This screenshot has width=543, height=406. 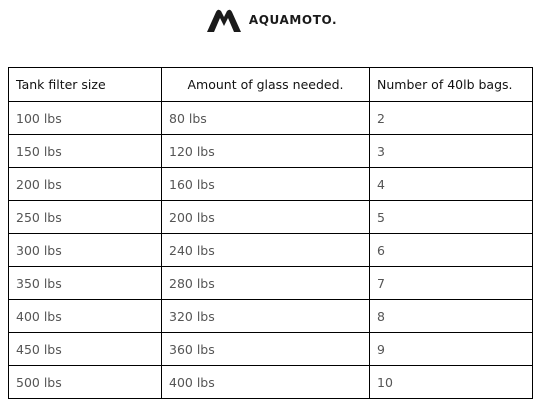 I want to click on header-number-of-bags: Number of 40lb bags., so click(x=451, y=84).